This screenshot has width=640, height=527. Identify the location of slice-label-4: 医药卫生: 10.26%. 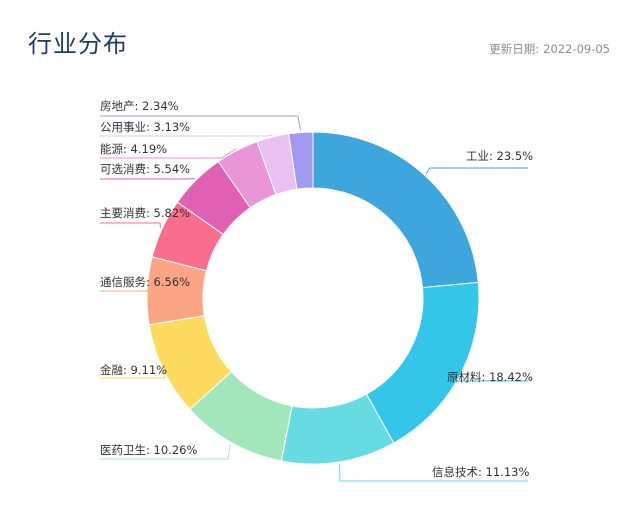
(148, 450).